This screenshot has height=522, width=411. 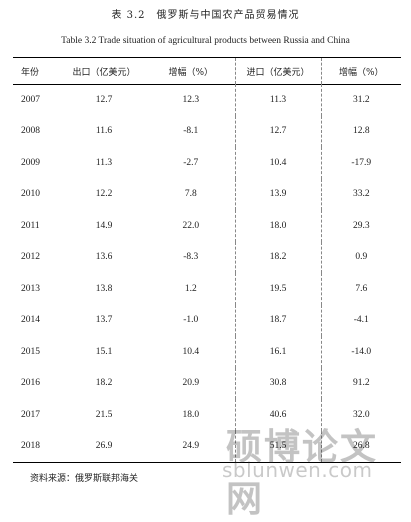 I want to click on cell-import: 11.3, so click(x=277, y=100).